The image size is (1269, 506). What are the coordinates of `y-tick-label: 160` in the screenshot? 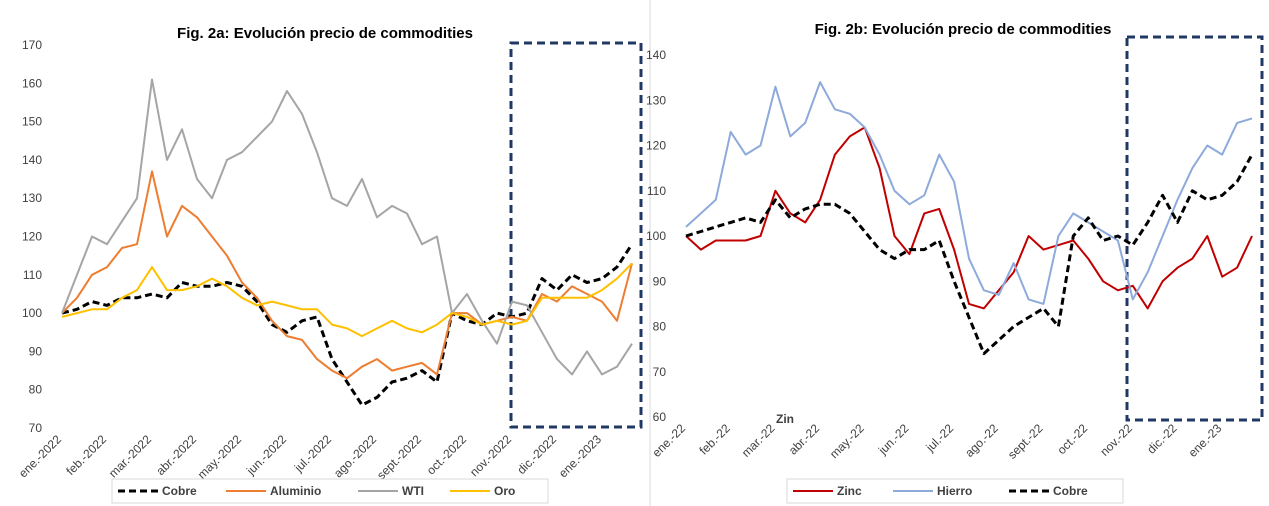 It's located at (32, 83).